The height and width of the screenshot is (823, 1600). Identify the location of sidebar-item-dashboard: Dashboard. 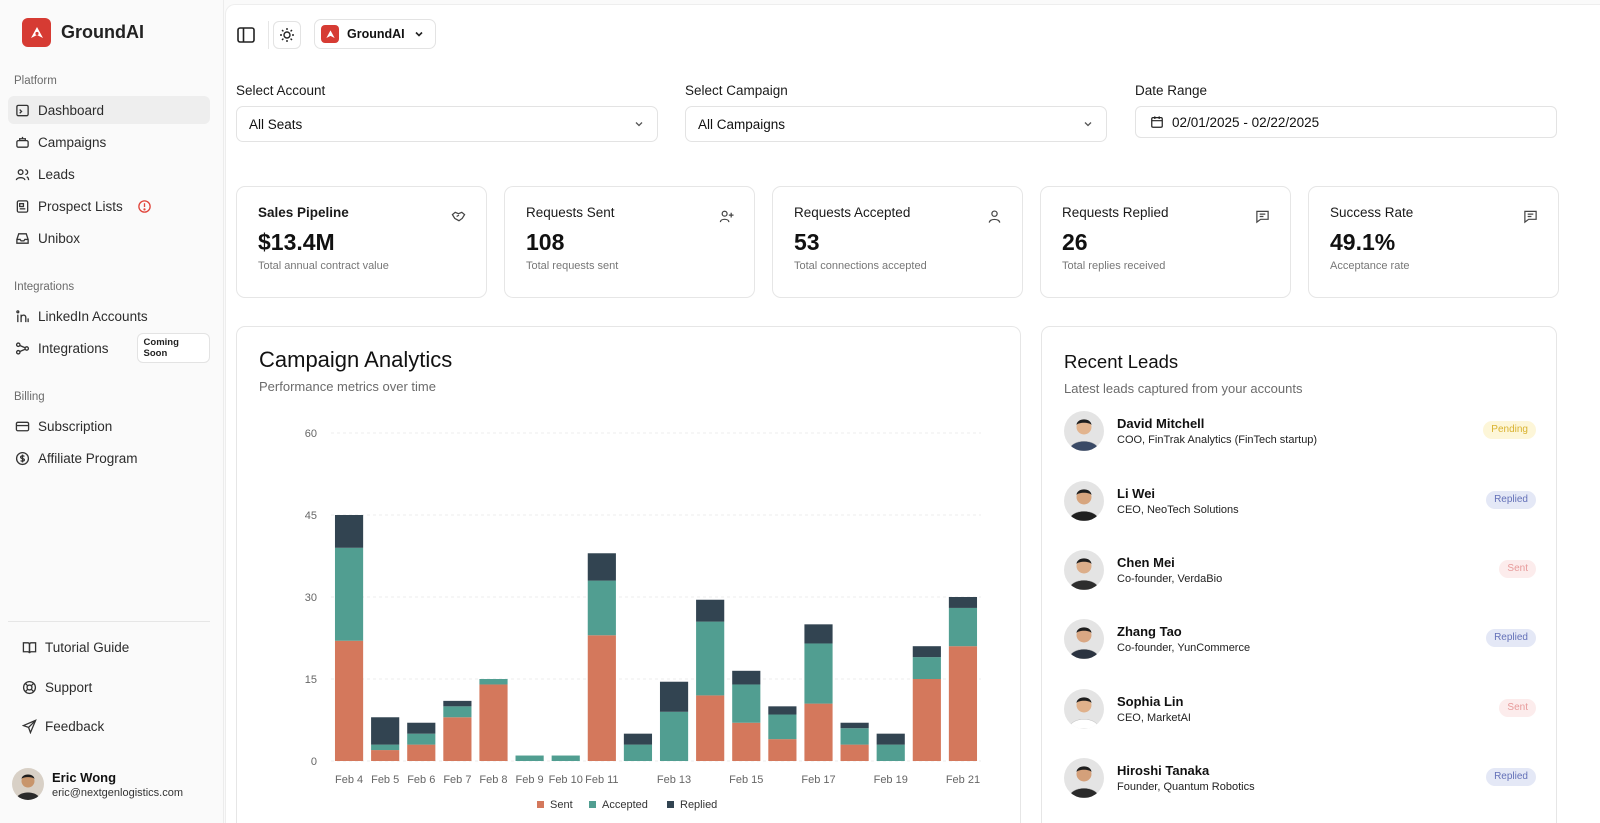
(109, 110).